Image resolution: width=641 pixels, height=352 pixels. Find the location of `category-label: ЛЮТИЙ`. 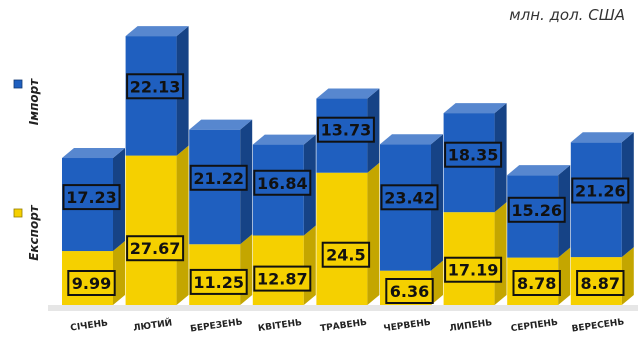

category-label: ЛЮТИЙ is located at coordinates (152, 324).